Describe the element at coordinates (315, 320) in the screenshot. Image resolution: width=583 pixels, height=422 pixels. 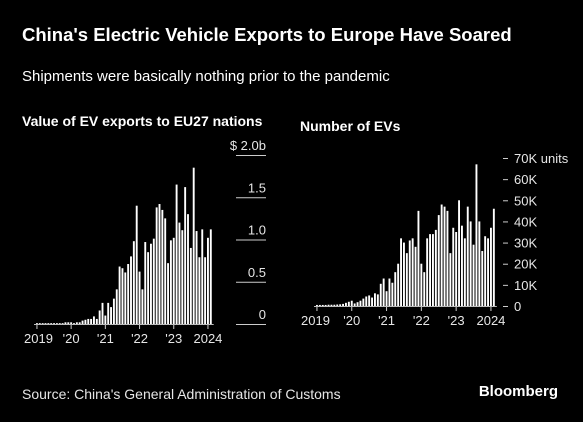
I see `x-tick-label: 2019` at that location.